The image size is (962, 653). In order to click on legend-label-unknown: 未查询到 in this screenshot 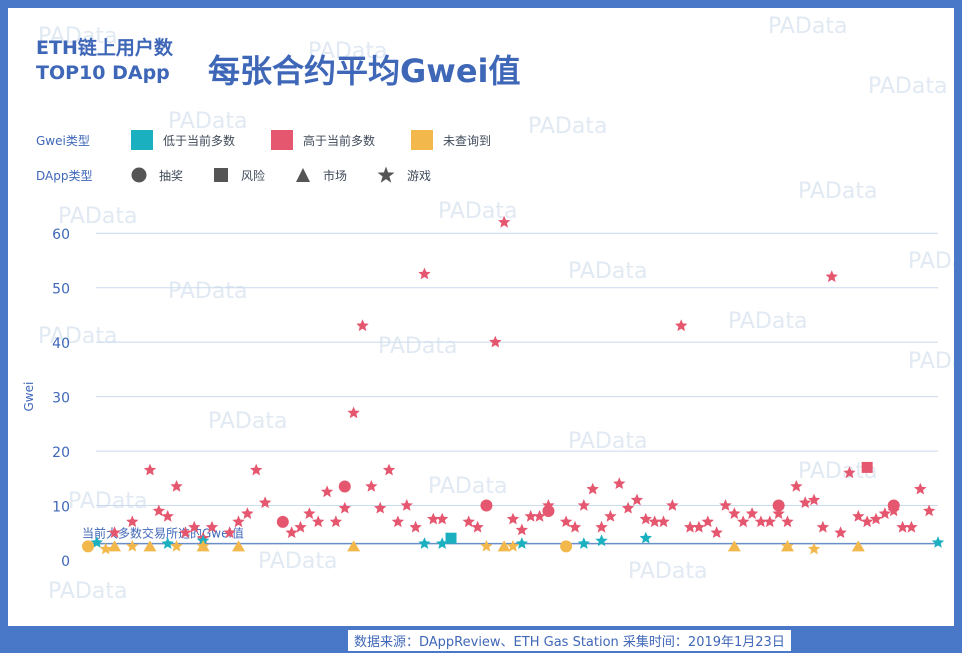, I will do `click(467, 140)`.